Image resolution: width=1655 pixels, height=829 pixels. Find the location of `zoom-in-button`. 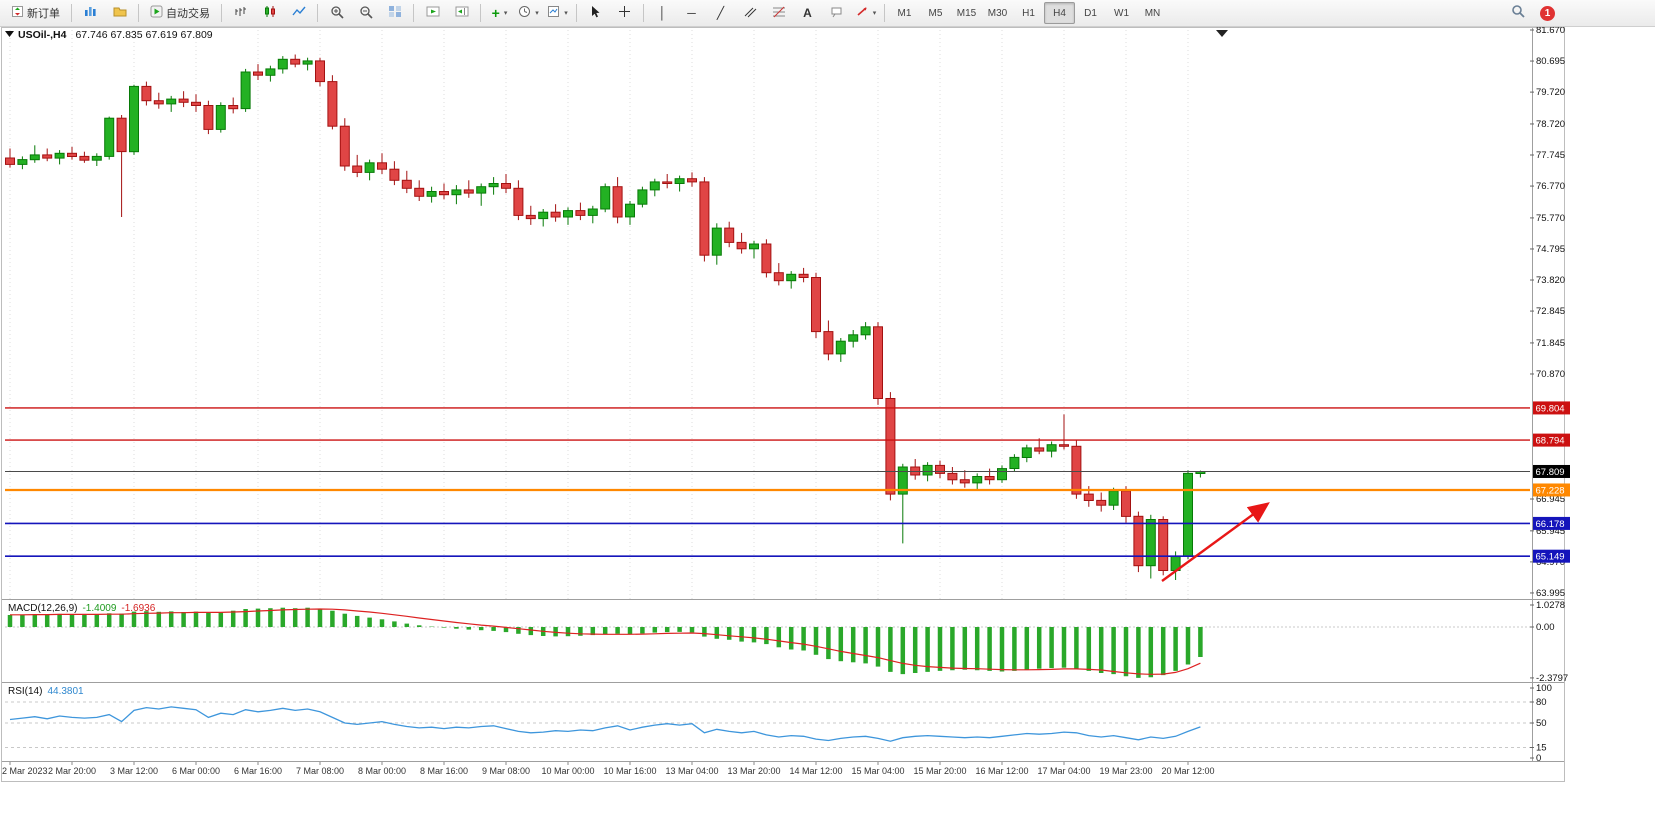

zoom-in-button is located at coordinates (336, 13).